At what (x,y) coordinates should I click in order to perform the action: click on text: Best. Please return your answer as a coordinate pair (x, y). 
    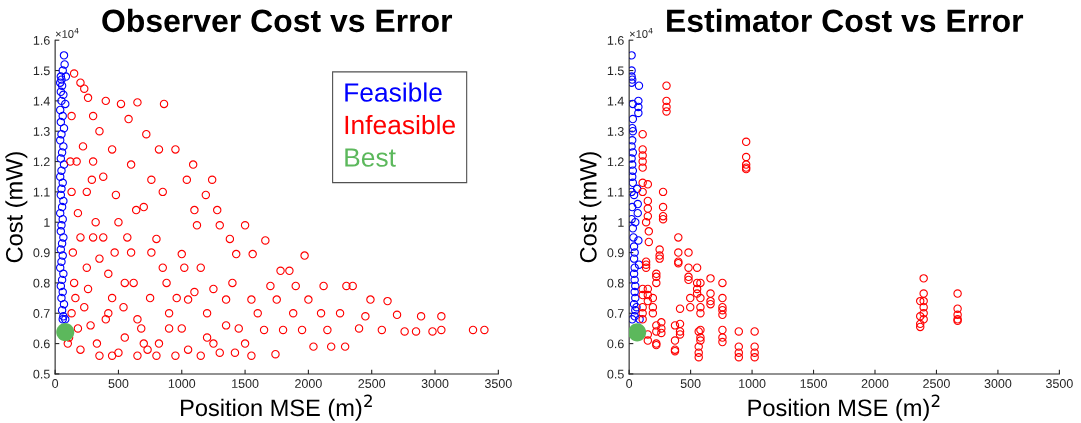
    Looking at the image, I should click on (370, 157).